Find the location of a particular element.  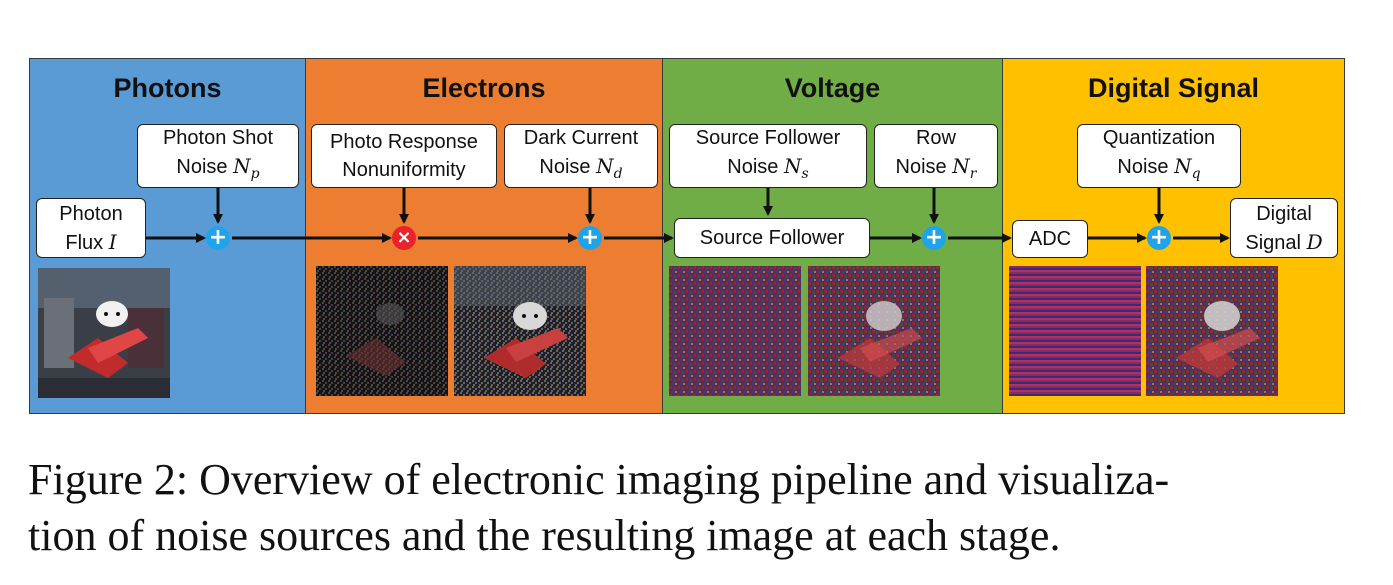

add-dark-noise-icon: + is located at coordinates (590, 238).